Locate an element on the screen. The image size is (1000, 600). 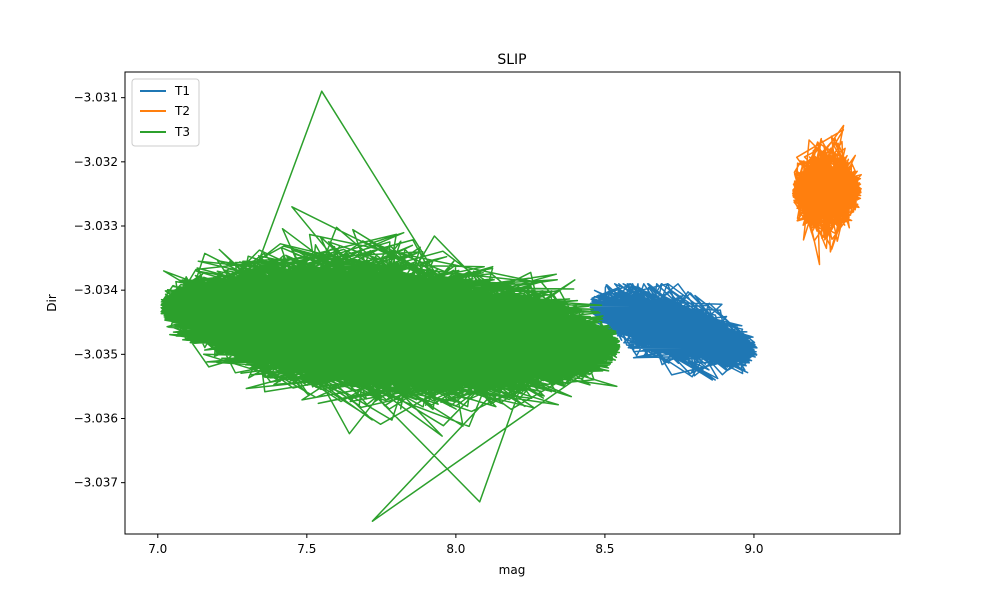
legend-box is located at coordinates (165, 112).